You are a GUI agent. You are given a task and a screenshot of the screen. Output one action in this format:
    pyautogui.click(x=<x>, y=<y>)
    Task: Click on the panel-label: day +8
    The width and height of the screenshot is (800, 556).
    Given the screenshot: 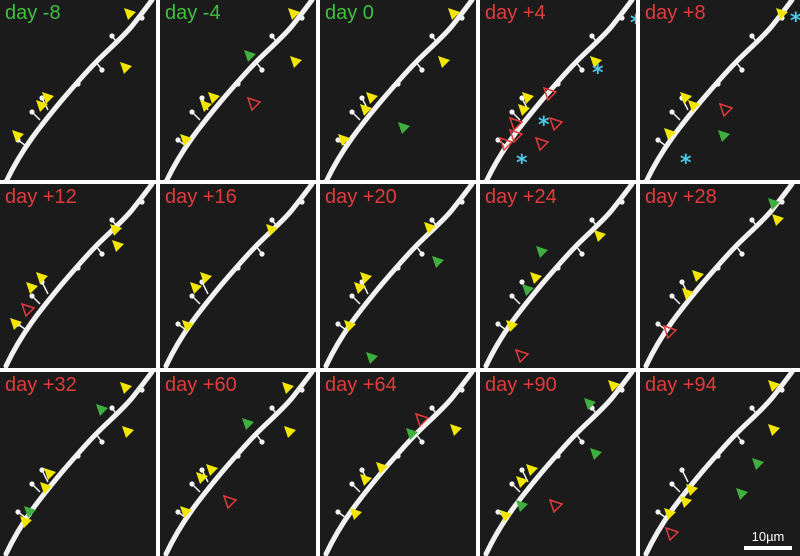 What is the action you would take?
    pyautogui.click(x=675, y=13)
    